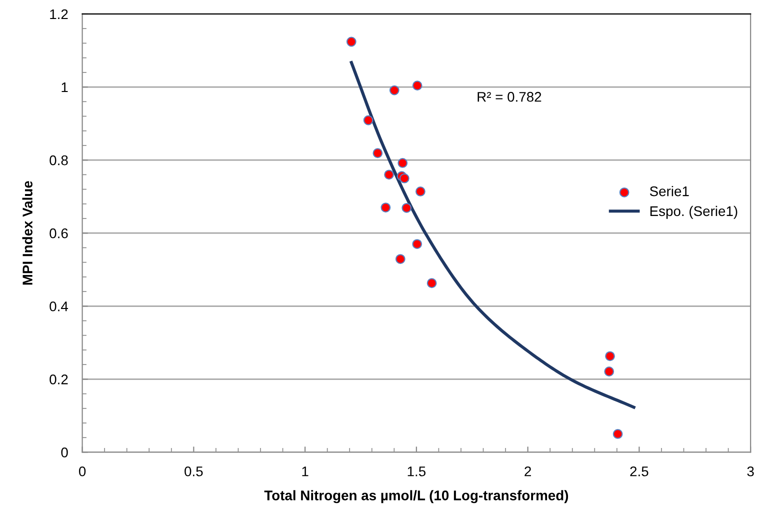  What do you see at coordinates (193, 471) in the screenshot?
I see `x-tick-label: 0.5` at bounding box center [193, 471].